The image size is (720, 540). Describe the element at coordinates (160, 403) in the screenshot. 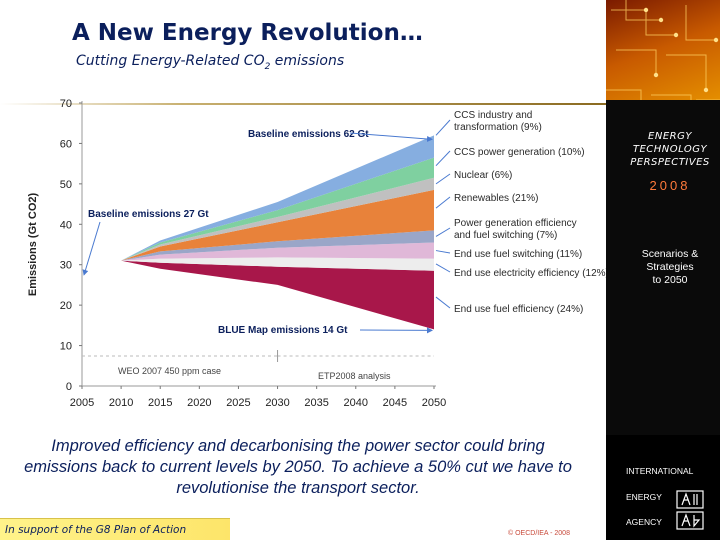

I see `x-tick-label: 2015` at that location.